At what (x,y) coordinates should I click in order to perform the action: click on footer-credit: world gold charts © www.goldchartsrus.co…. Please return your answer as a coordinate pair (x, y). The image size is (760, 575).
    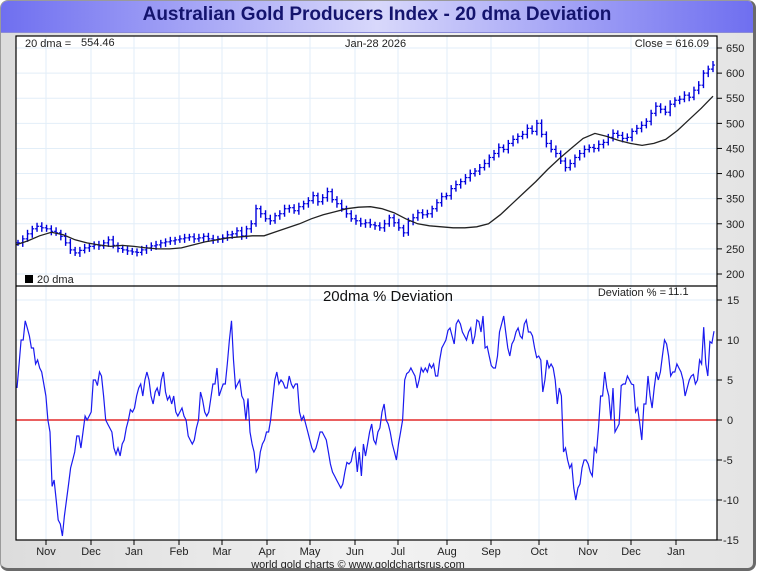
    Looking at the image, I should click on (358, 565).